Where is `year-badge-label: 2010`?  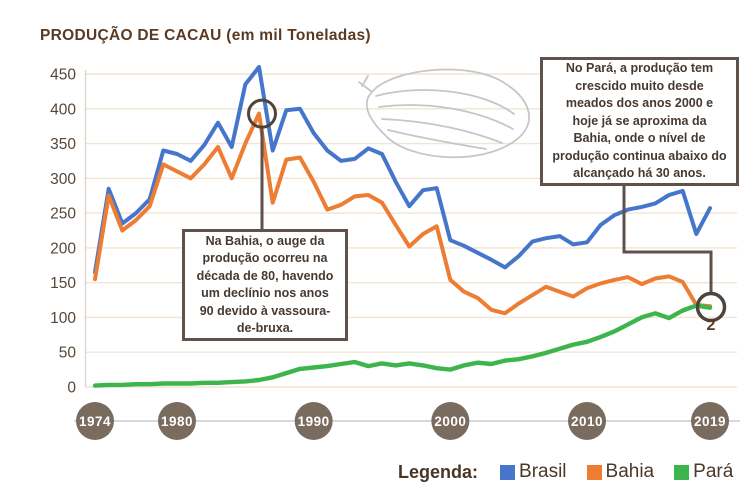
year-badge-label: 2010 is located at coordinates (587, 421).